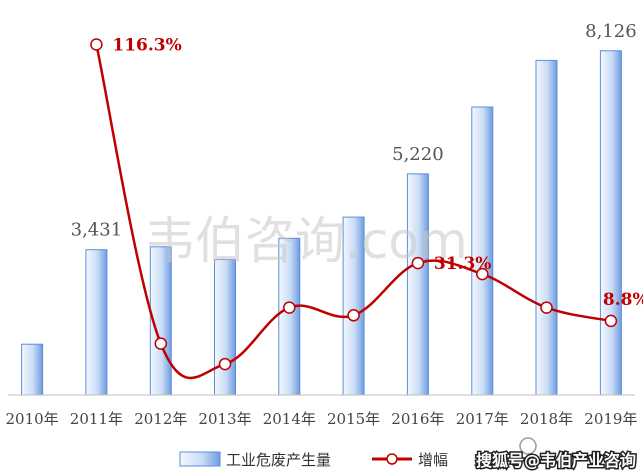  Describe the element at coordinates (200, 459) in the screenshot. I see `legend-bar-swatch` at that location.